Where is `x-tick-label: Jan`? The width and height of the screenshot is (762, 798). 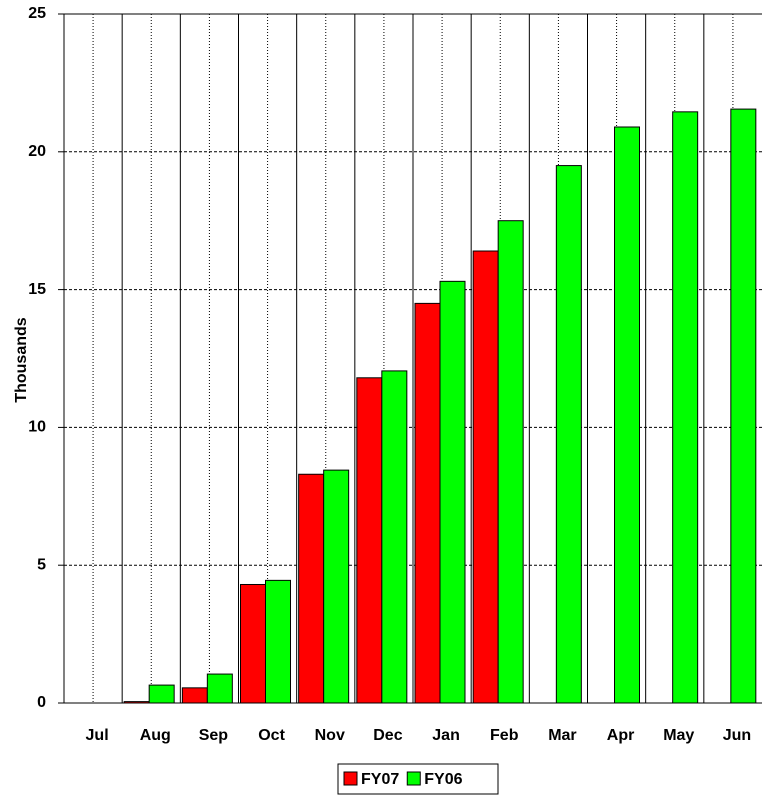 x-tick-label: Jan is located at coordinates (446, 735).